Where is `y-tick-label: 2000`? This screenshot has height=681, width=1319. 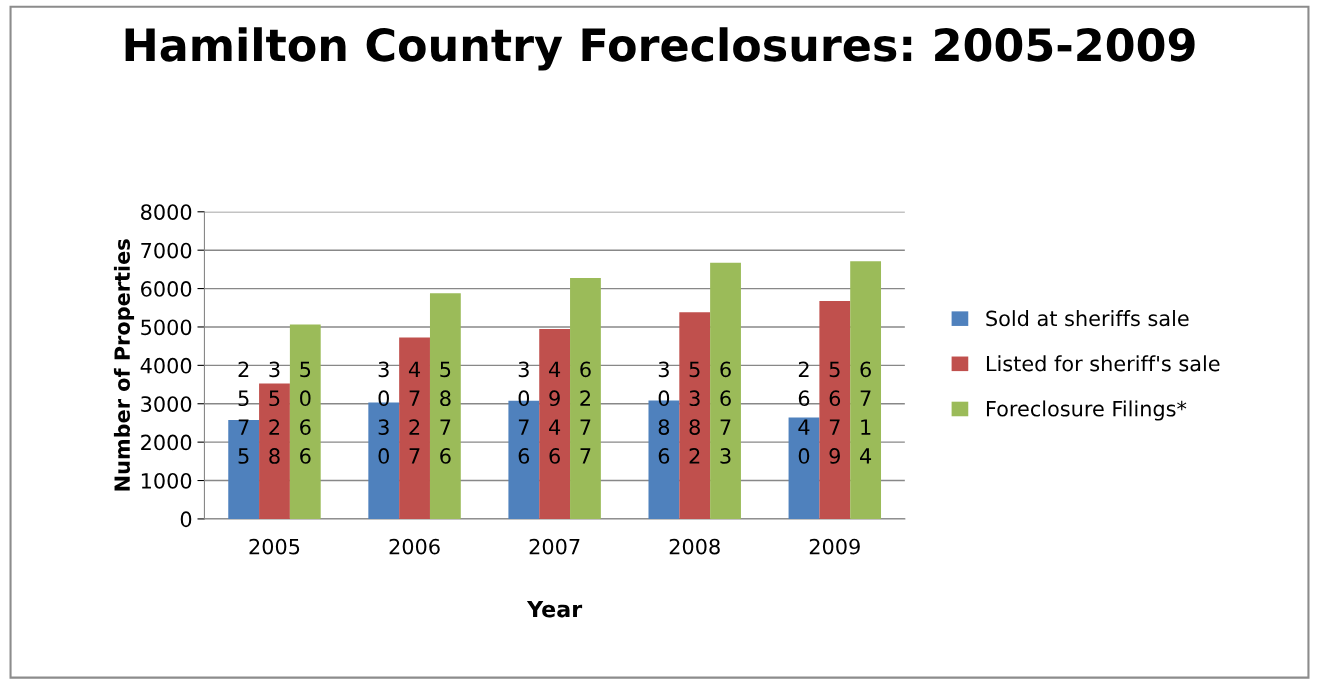 y-tick-label: 2000 is located at coordinates (166, 442).